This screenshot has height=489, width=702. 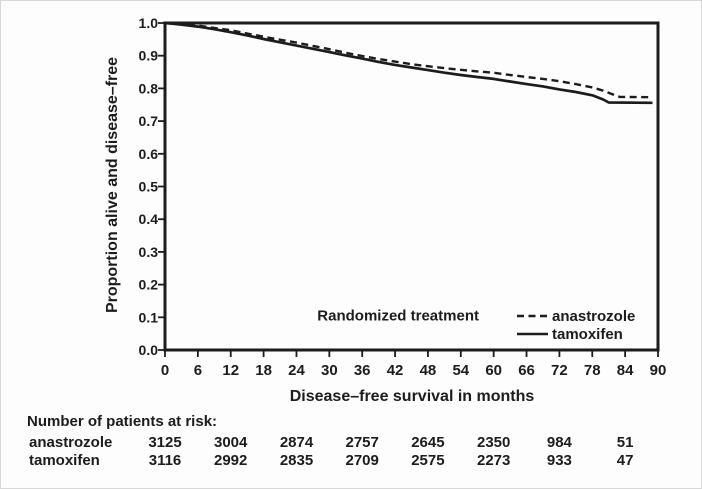 I want to click on x-tick-label: 78, so click(x=592, y=370).